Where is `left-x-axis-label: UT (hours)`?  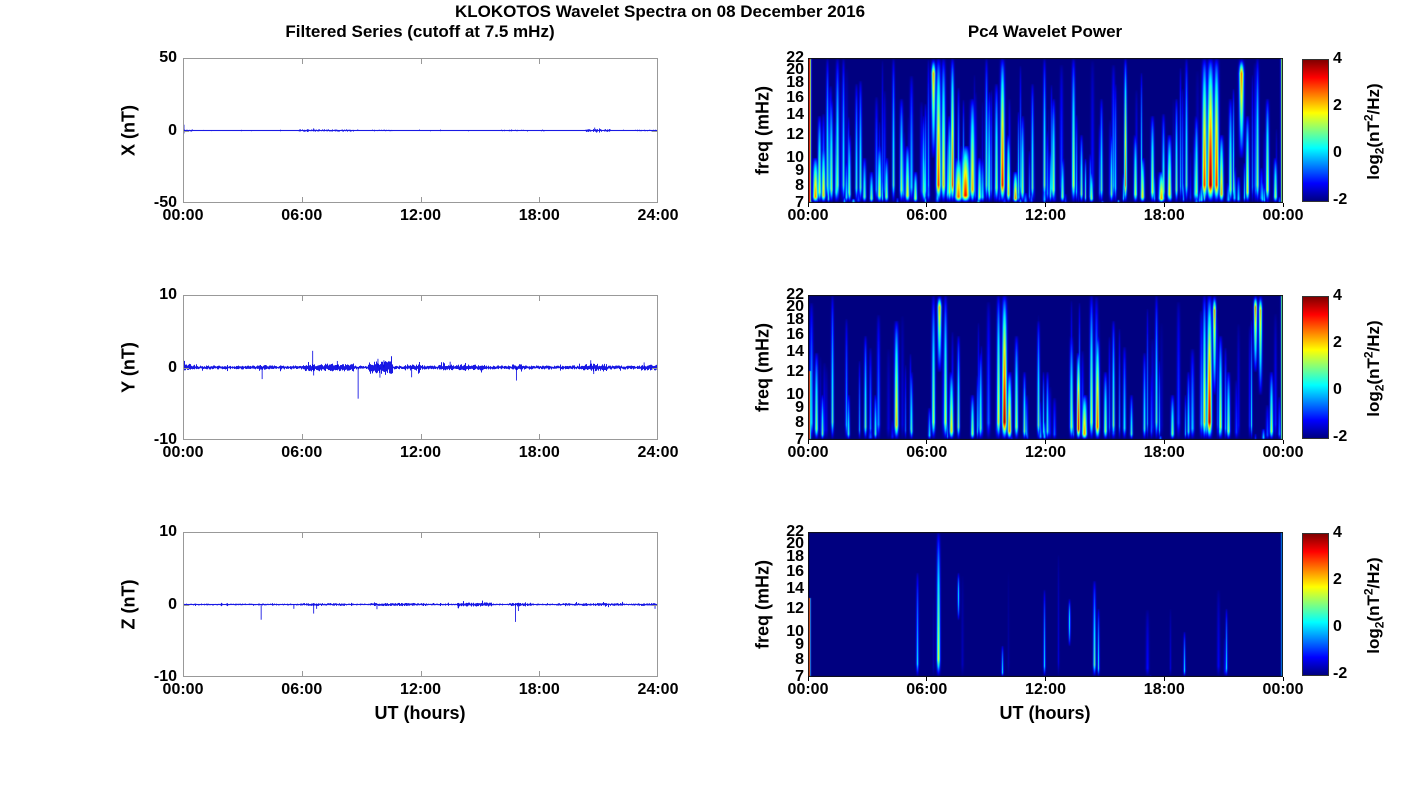 left-x-axis-label: UT (hours) is located at coordinates (420, 713).